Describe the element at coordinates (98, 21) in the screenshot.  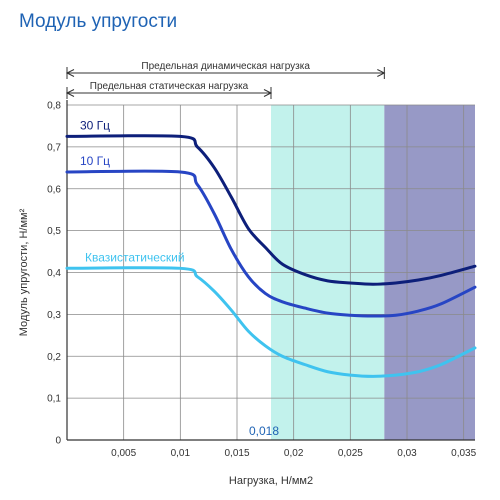
I see `chart-title: Модуль упругости` at that location.